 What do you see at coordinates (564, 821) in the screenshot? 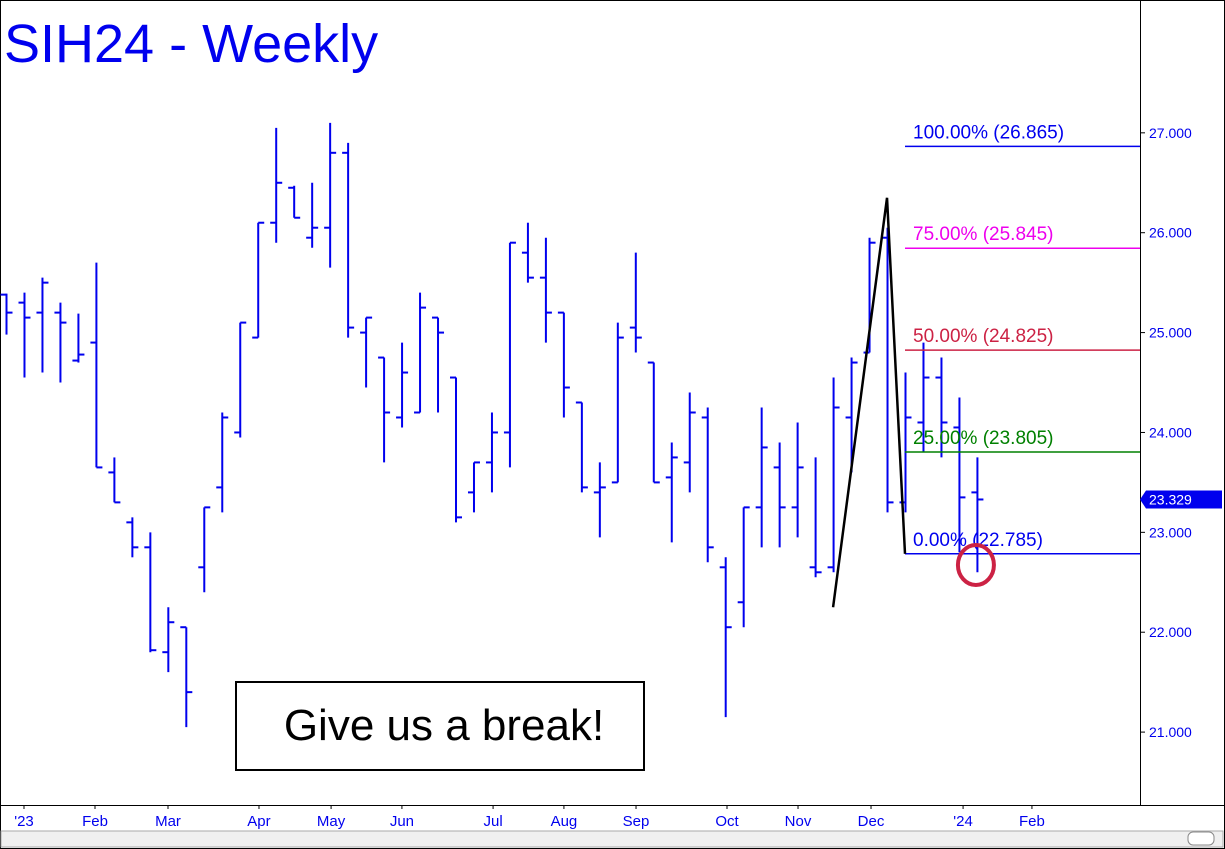
I see `x-tick-label: Aug` at bounding box center [564, 821].